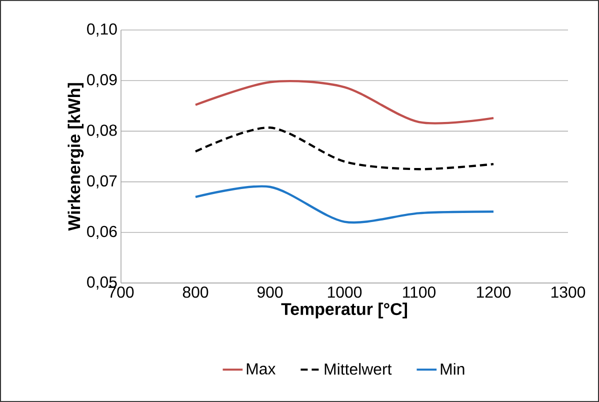  What do you see at coordinates (102, 232) in the screenshot?
I see `y-tick-label: 0,06` at bounding box center [102, 232].